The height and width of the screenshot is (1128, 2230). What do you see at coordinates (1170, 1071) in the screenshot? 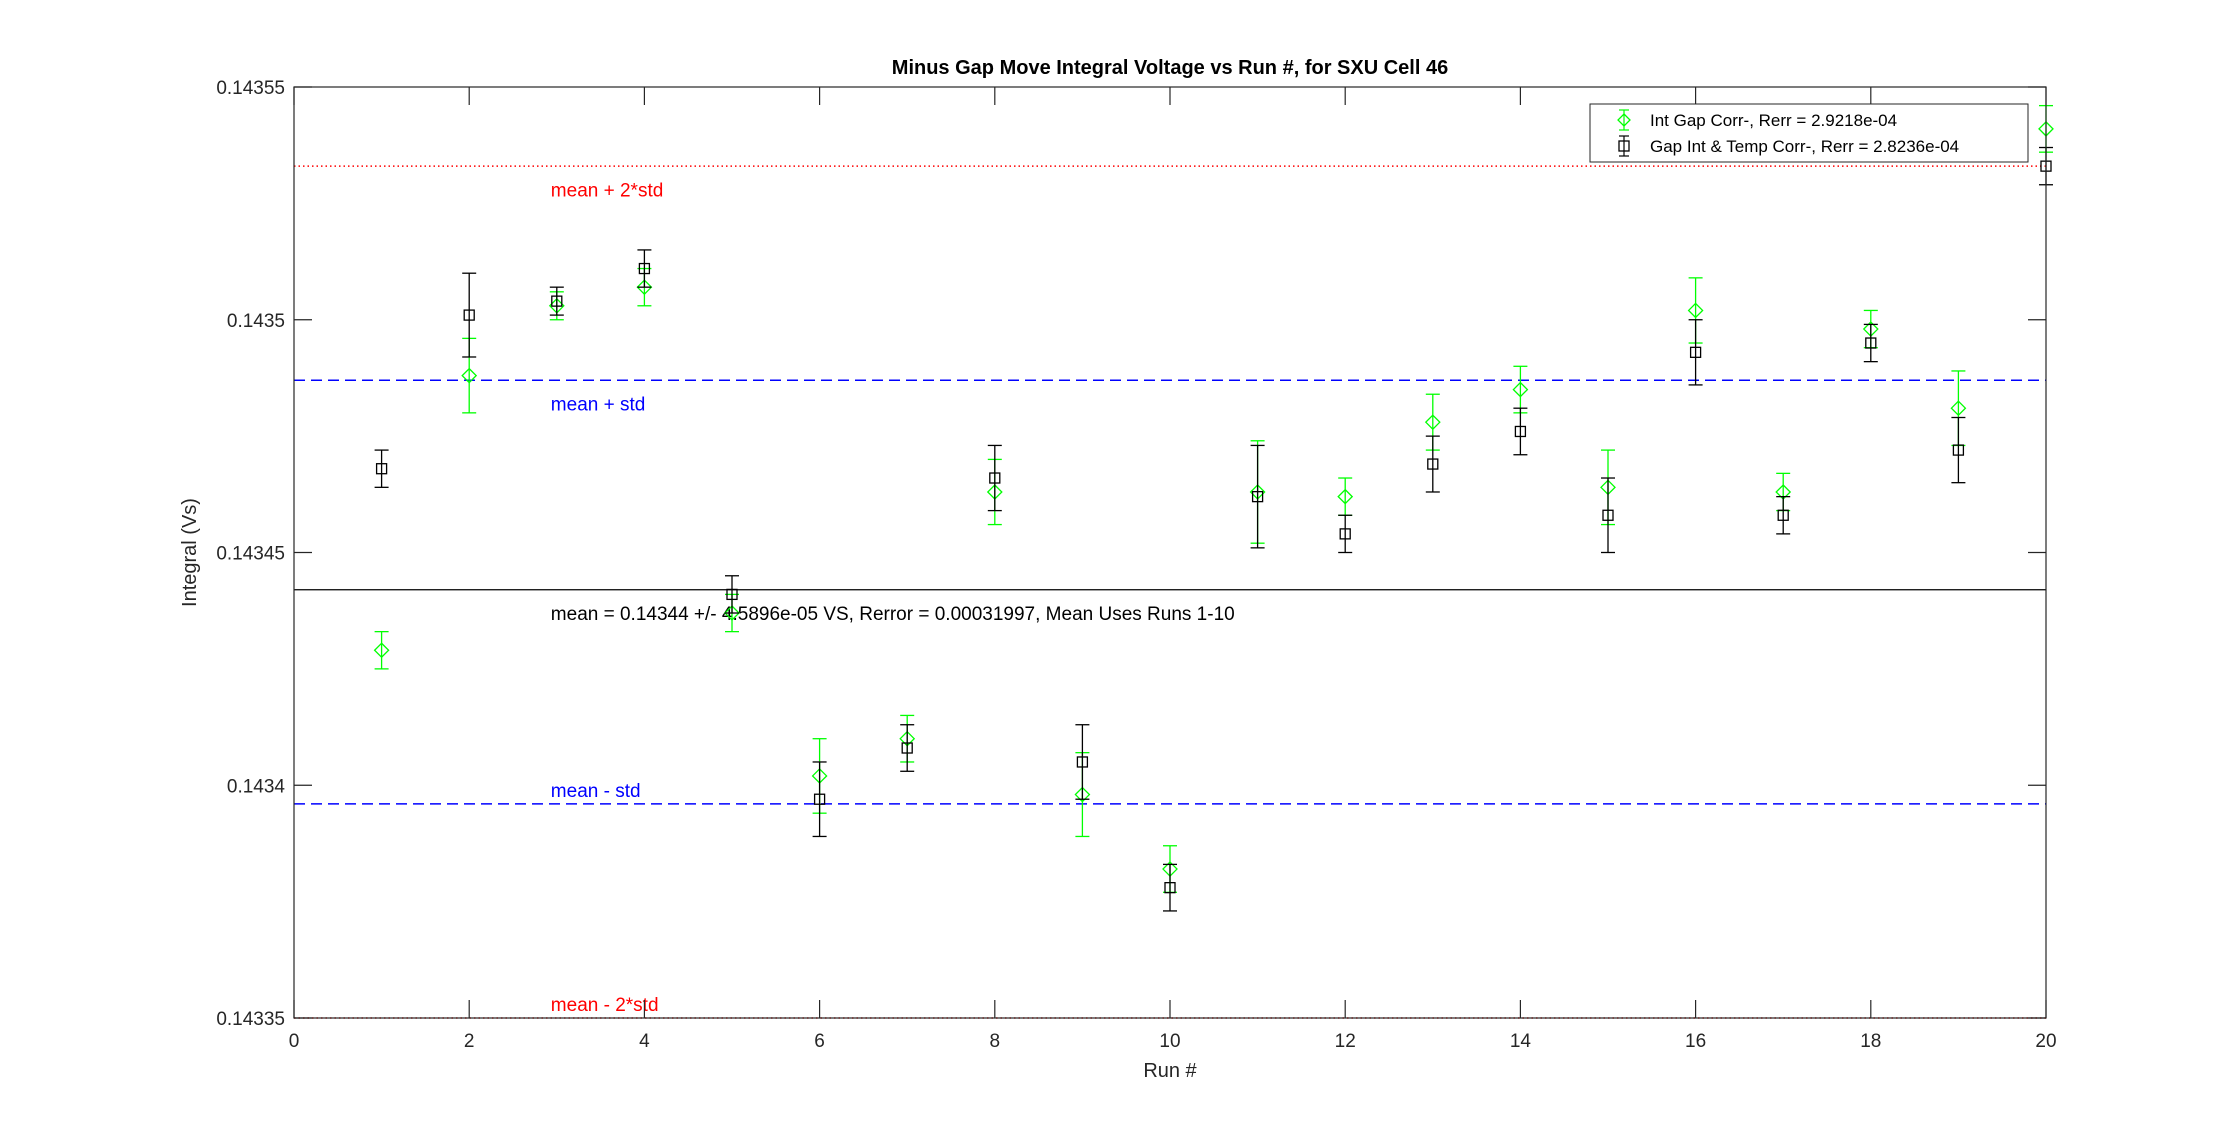
I see `x-axis-label: Run #` at bounding box center [1170, 1071].